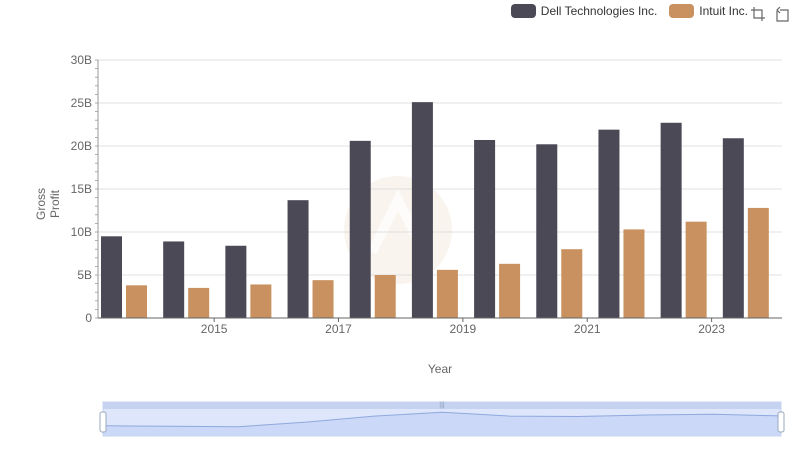 This screenshot has width=800, height=461. I want to click on bar-dell-2020, so click(485, 228).